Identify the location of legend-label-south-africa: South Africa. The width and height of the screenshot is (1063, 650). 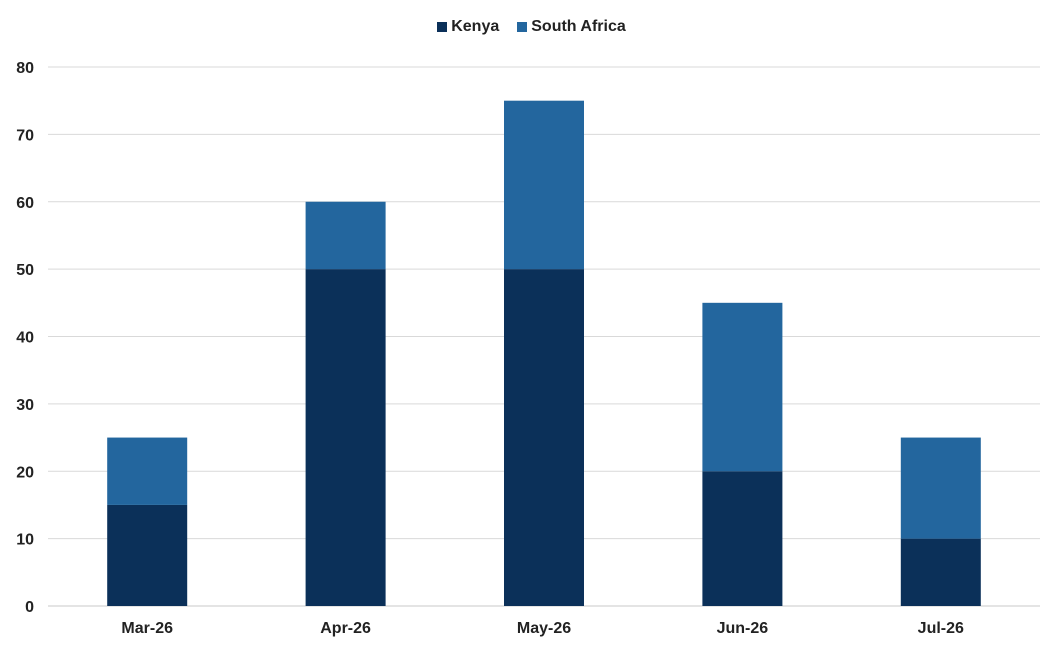
(578, 26).